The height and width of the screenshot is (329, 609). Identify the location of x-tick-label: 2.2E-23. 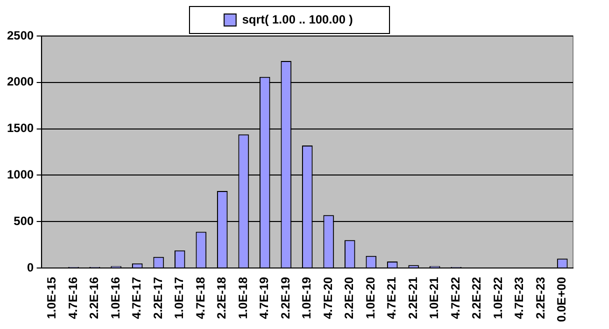
(540, 297).